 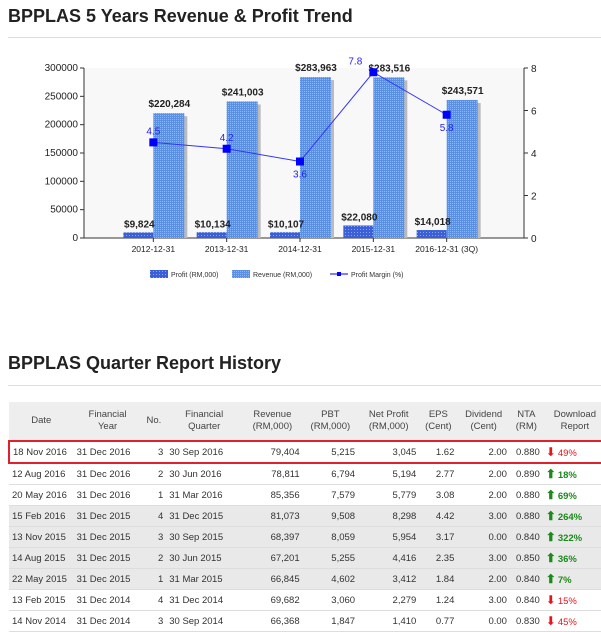 What do you see at coordinates (154, 249) in the screenshot?
I see `x-tick-label: 2012-12-31` at bounding box center [154, 249].